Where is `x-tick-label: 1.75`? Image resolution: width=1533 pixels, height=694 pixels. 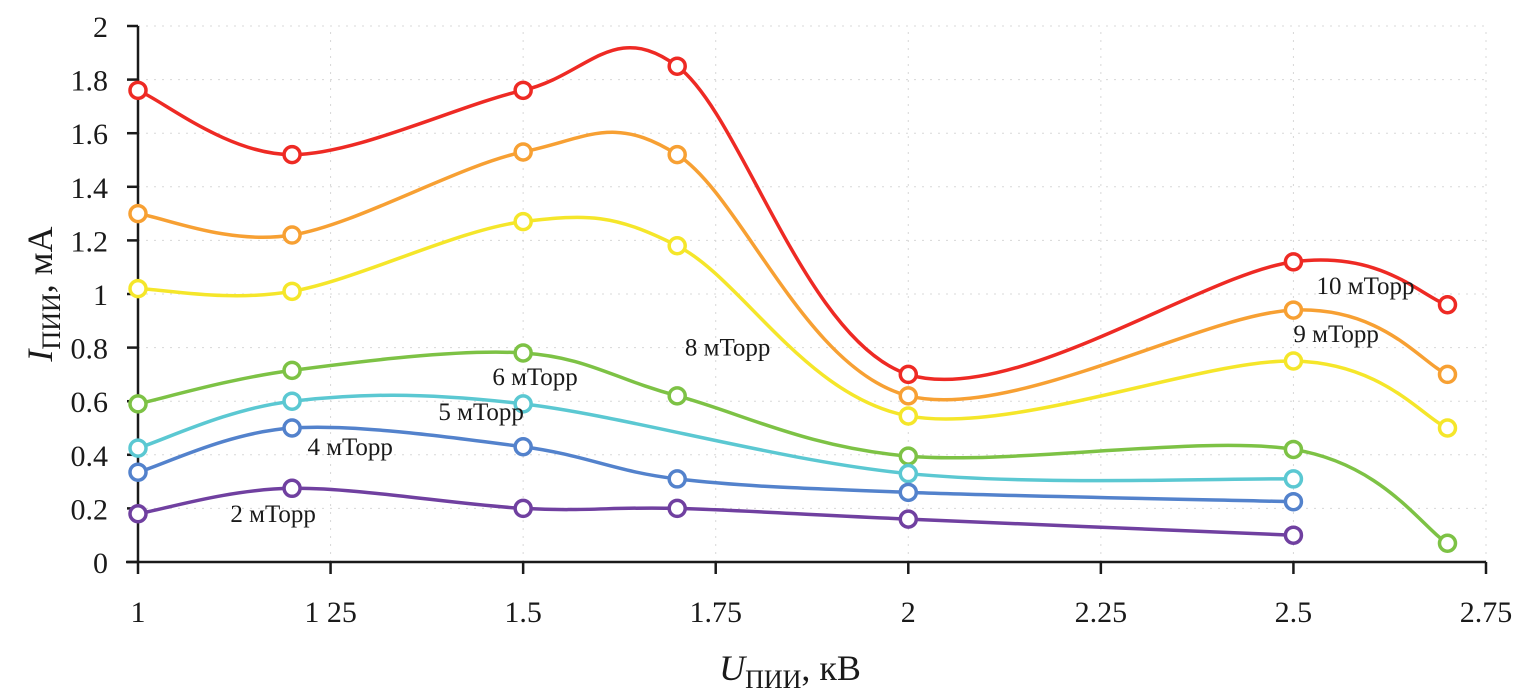
x-tick-label: 1.75 is located at coordinates (715, 612).